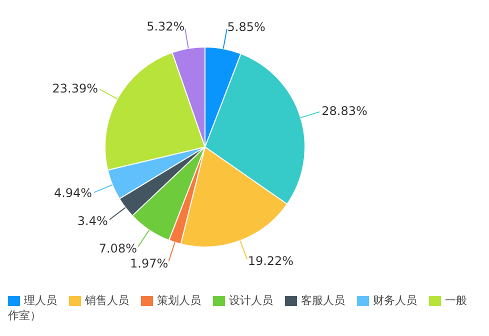 Image resolution: width=489 pixels, height=336 pixels. What do you see at coordinates (251, 300) in the screenshot?
I see `legend-label: 设计人员` at bounding box center [251, 300].